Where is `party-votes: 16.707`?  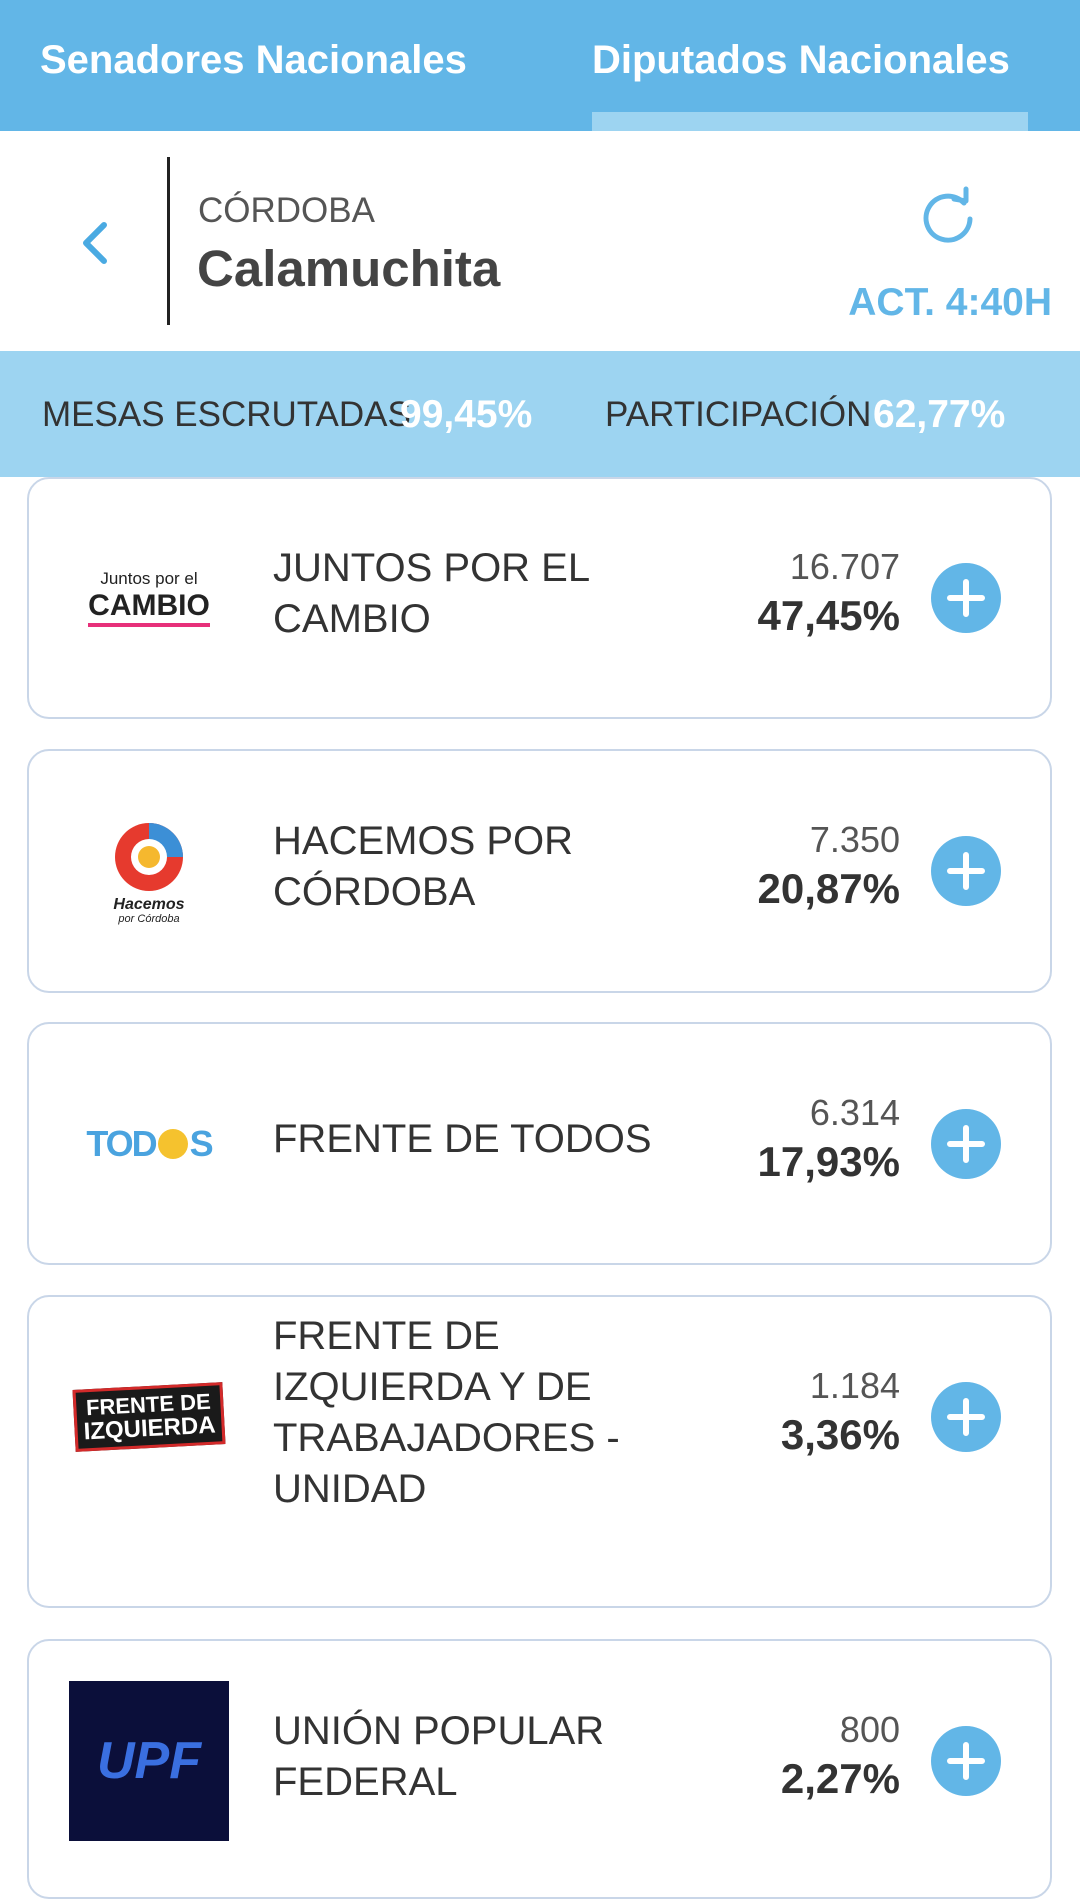 party-votes: 16.707 is located at coordinates (844, 566).